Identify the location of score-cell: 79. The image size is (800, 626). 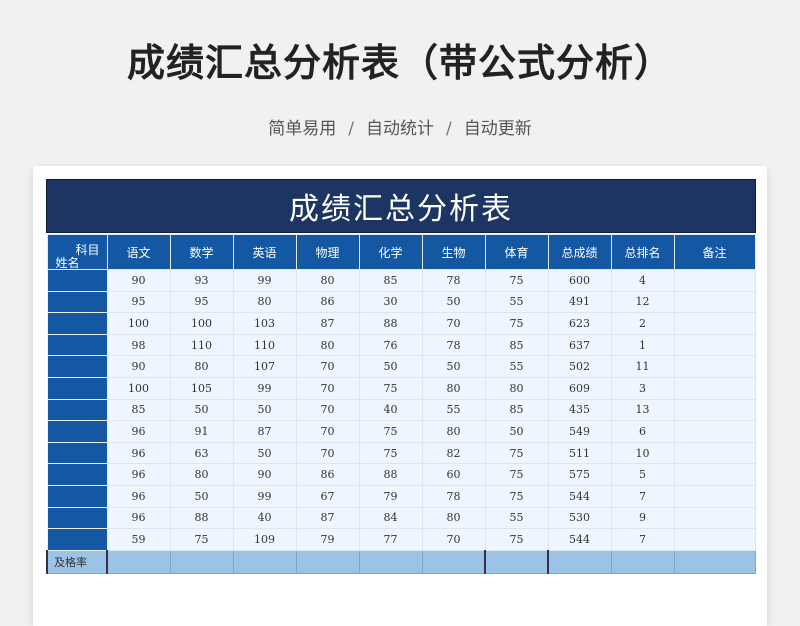
(390, 496).